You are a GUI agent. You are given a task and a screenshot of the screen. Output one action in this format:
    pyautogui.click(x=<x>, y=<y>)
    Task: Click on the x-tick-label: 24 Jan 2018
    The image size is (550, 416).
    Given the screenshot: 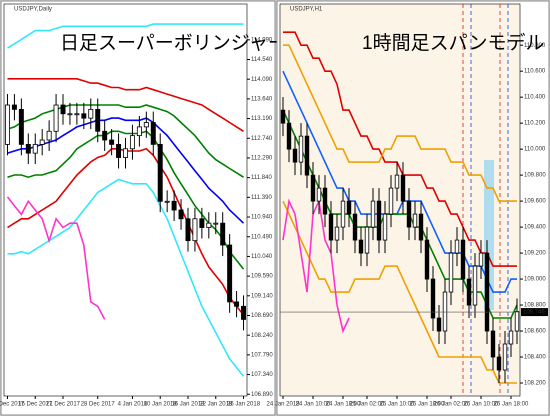 What is the action you would take?
    pyautogui.click(x=283, y=405)
    